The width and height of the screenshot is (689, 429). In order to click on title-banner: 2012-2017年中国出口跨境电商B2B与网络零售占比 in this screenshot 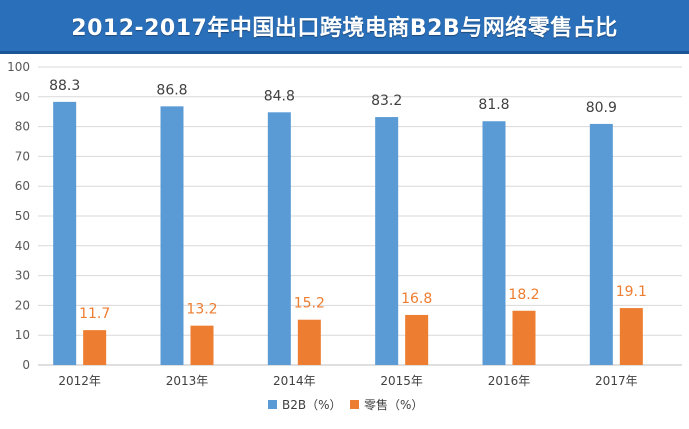, I will do `click(344, 27)`.